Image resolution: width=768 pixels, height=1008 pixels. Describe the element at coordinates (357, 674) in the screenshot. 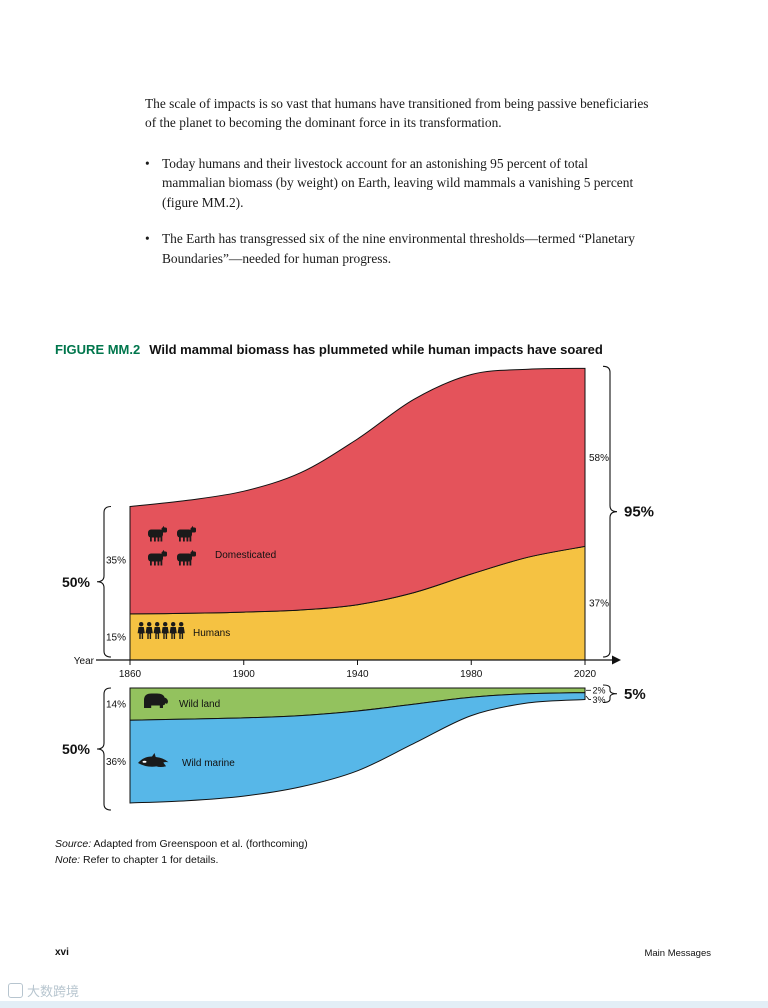

I see `axis-tick-label: 1940` at that location.